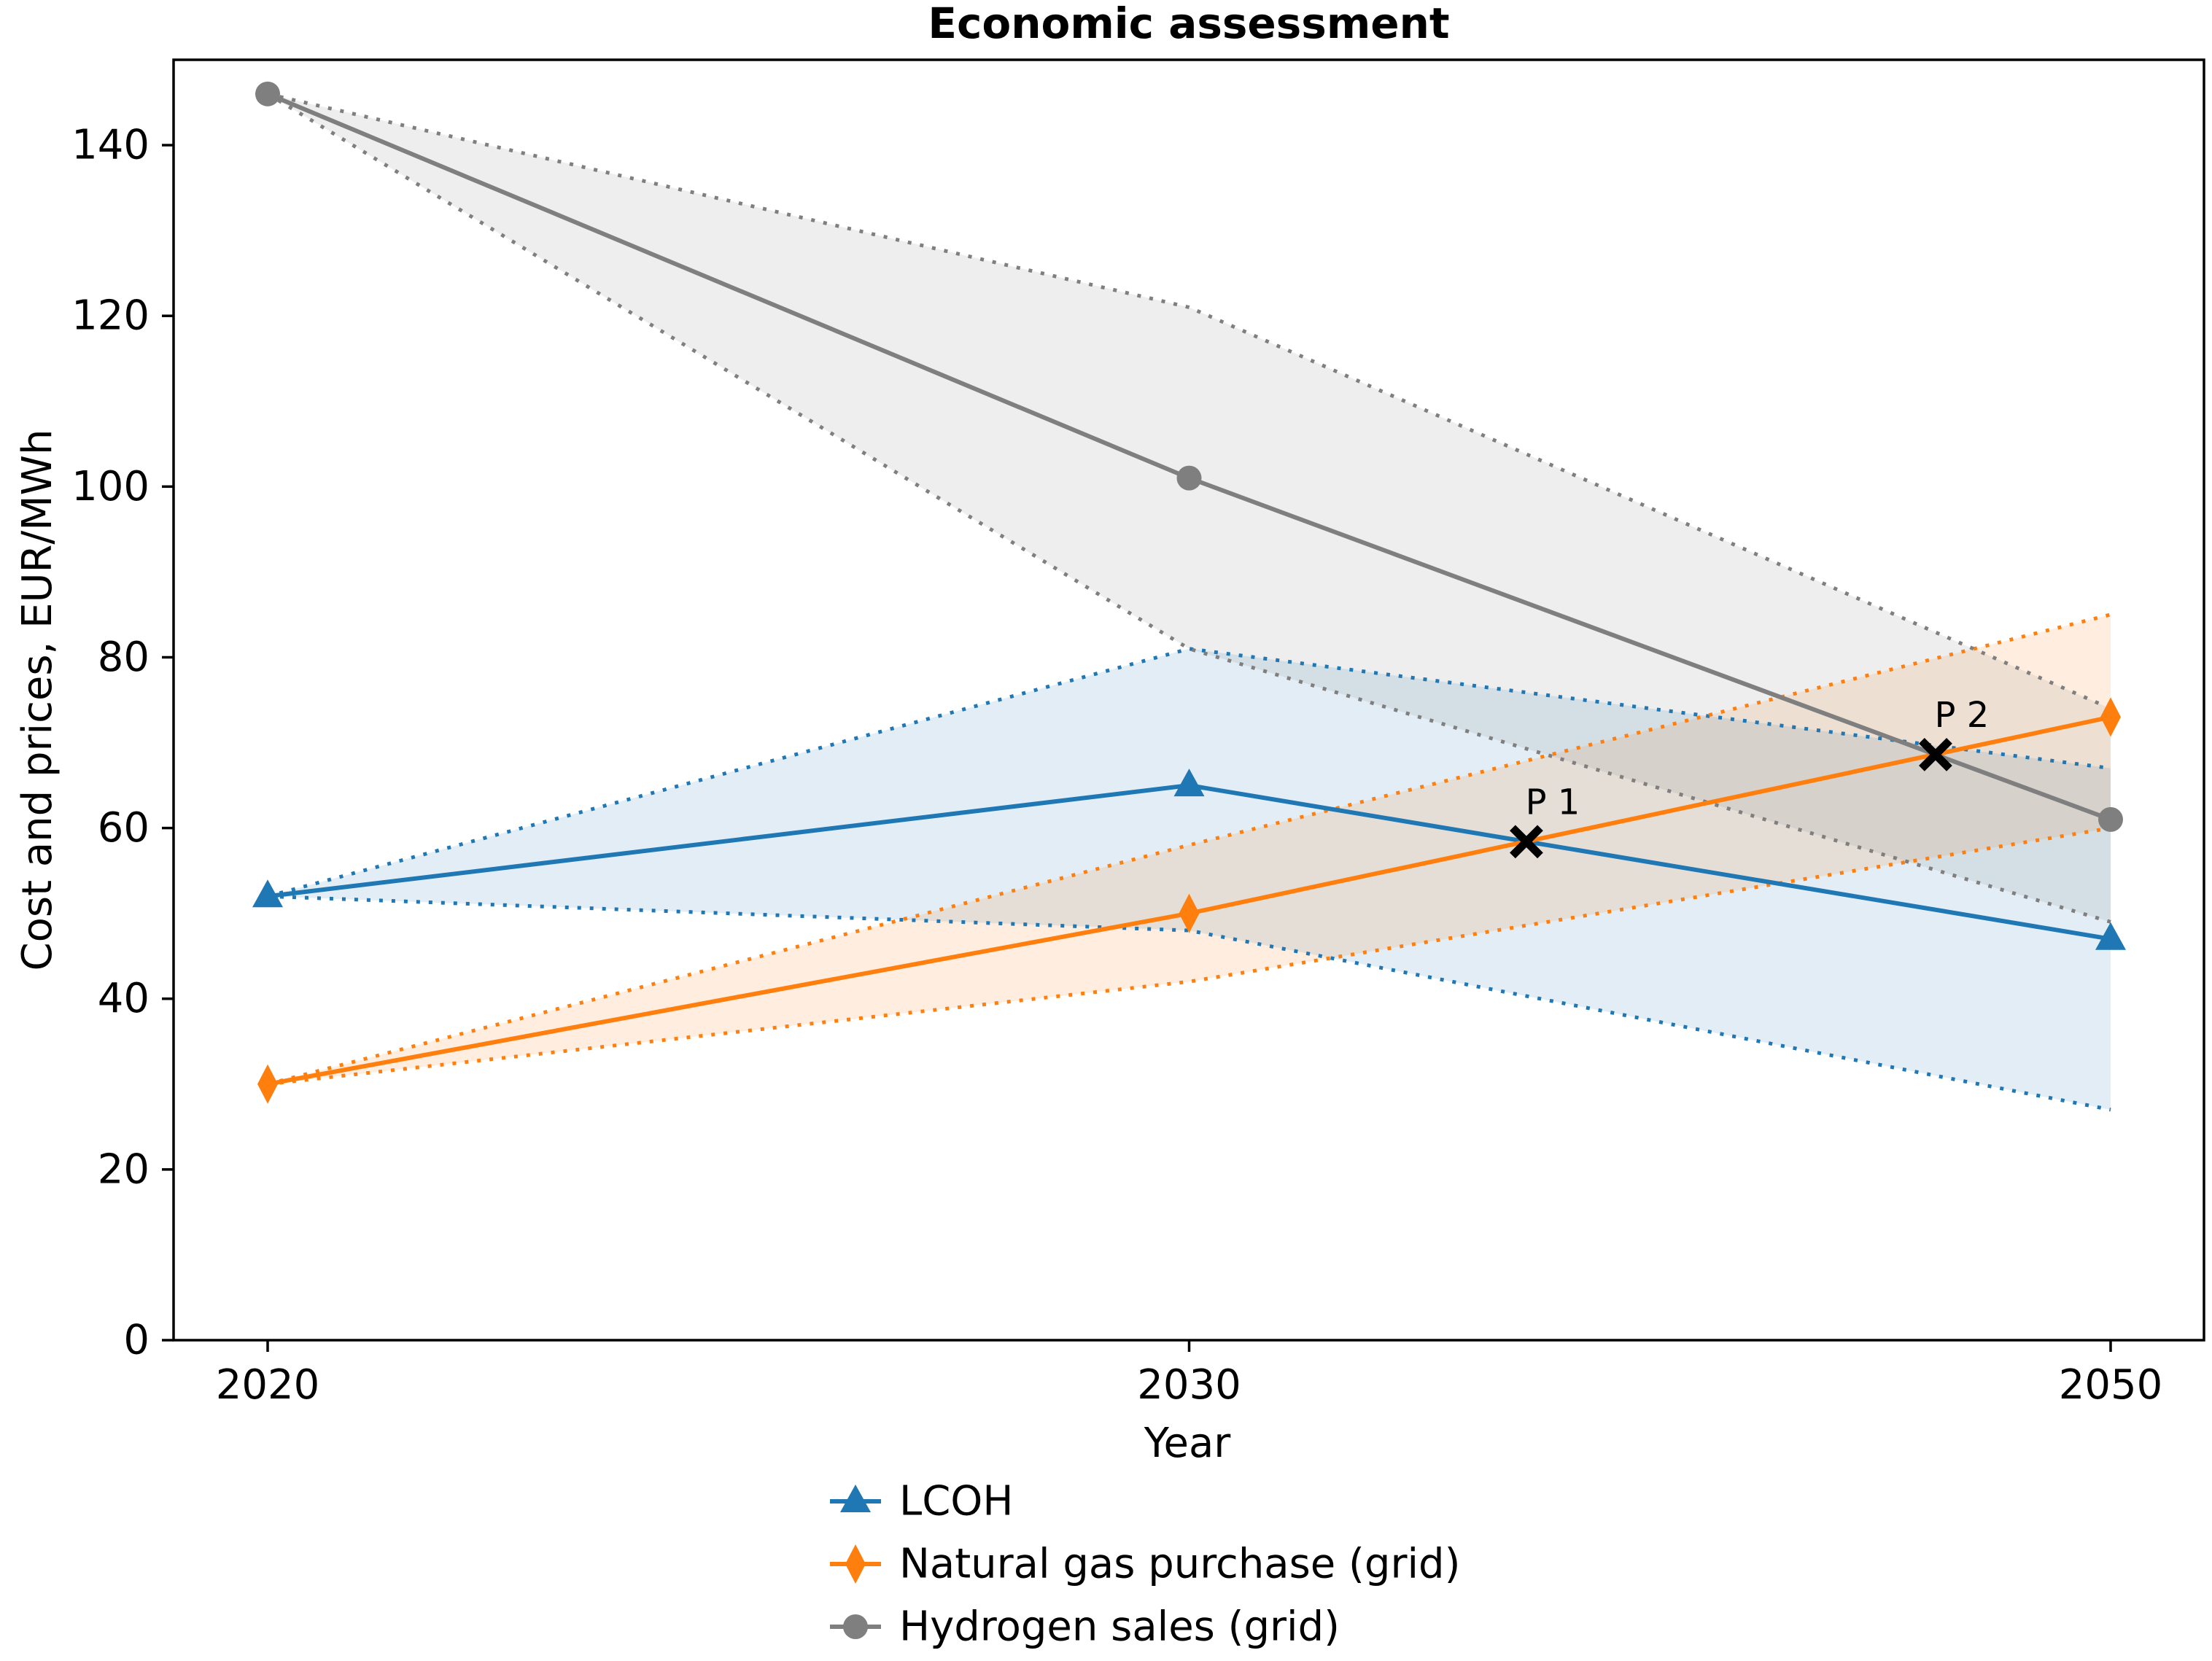 This screenshot has height=1661, width=2212. I want to click on x-tick-label: 2030, so click(1189, 1385).